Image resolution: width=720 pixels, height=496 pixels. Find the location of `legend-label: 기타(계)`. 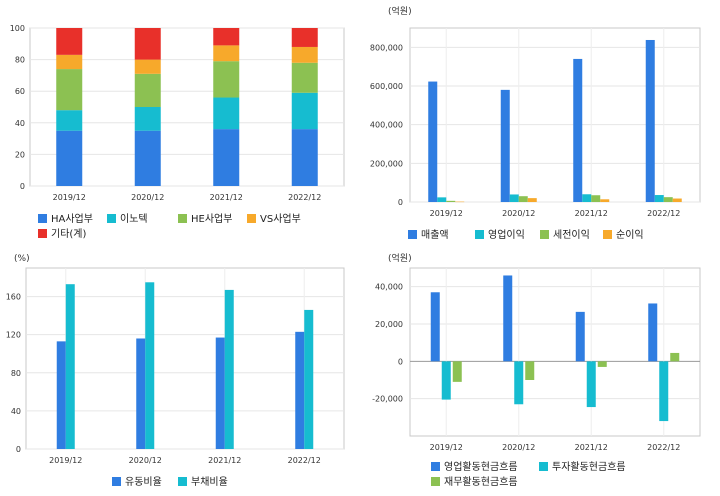

legend-label: 기타(계) is located at coordinates (69, 234).